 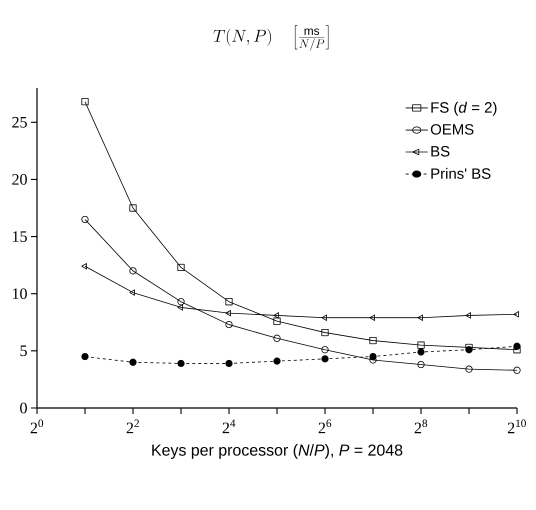 I want to click on legend-label: Prins' BS, so click(x=460, y=173).